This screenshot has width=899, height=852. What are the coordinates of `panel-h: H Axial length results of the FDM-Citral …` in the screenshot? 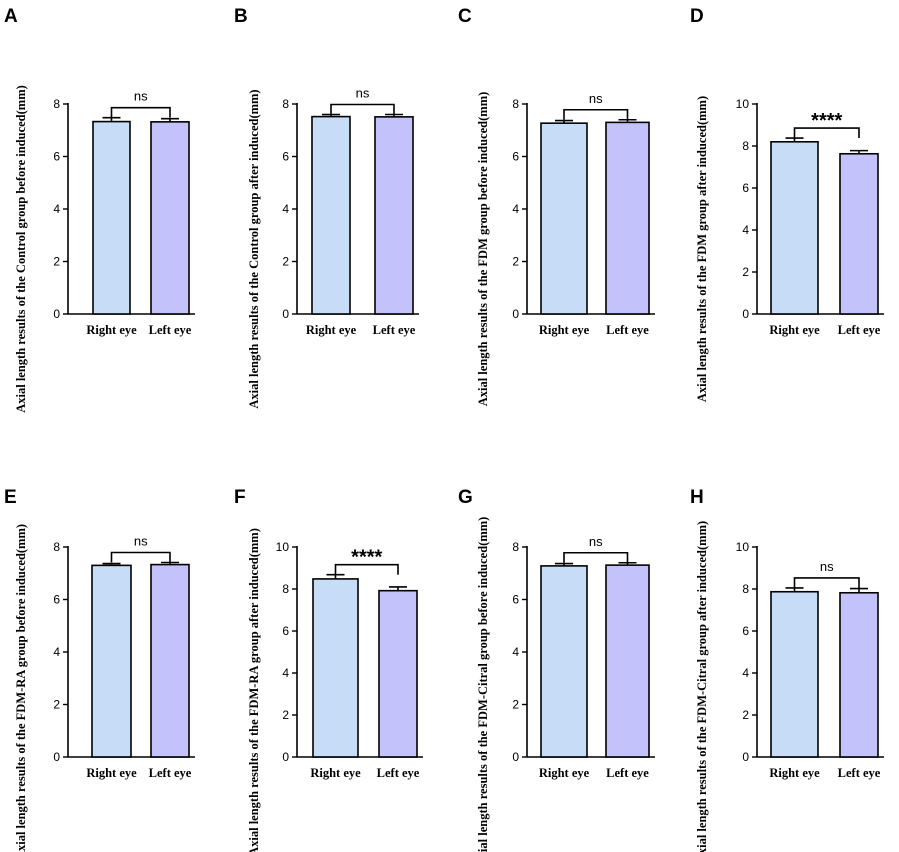 It's located at (787, 669).